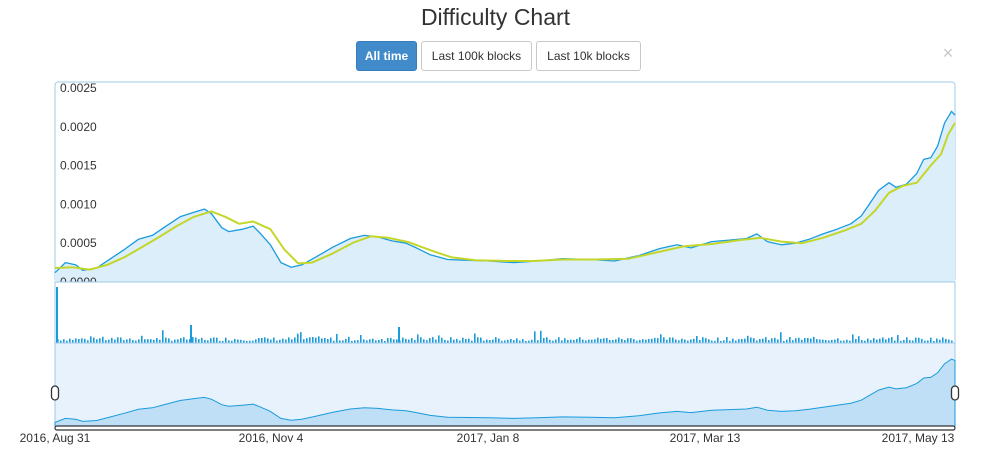 This screenshot has width=991, height=463. Describe the element at coordinates (78, 166) in the screenshot. I see `y-tick-label: 0.0015` at that location.